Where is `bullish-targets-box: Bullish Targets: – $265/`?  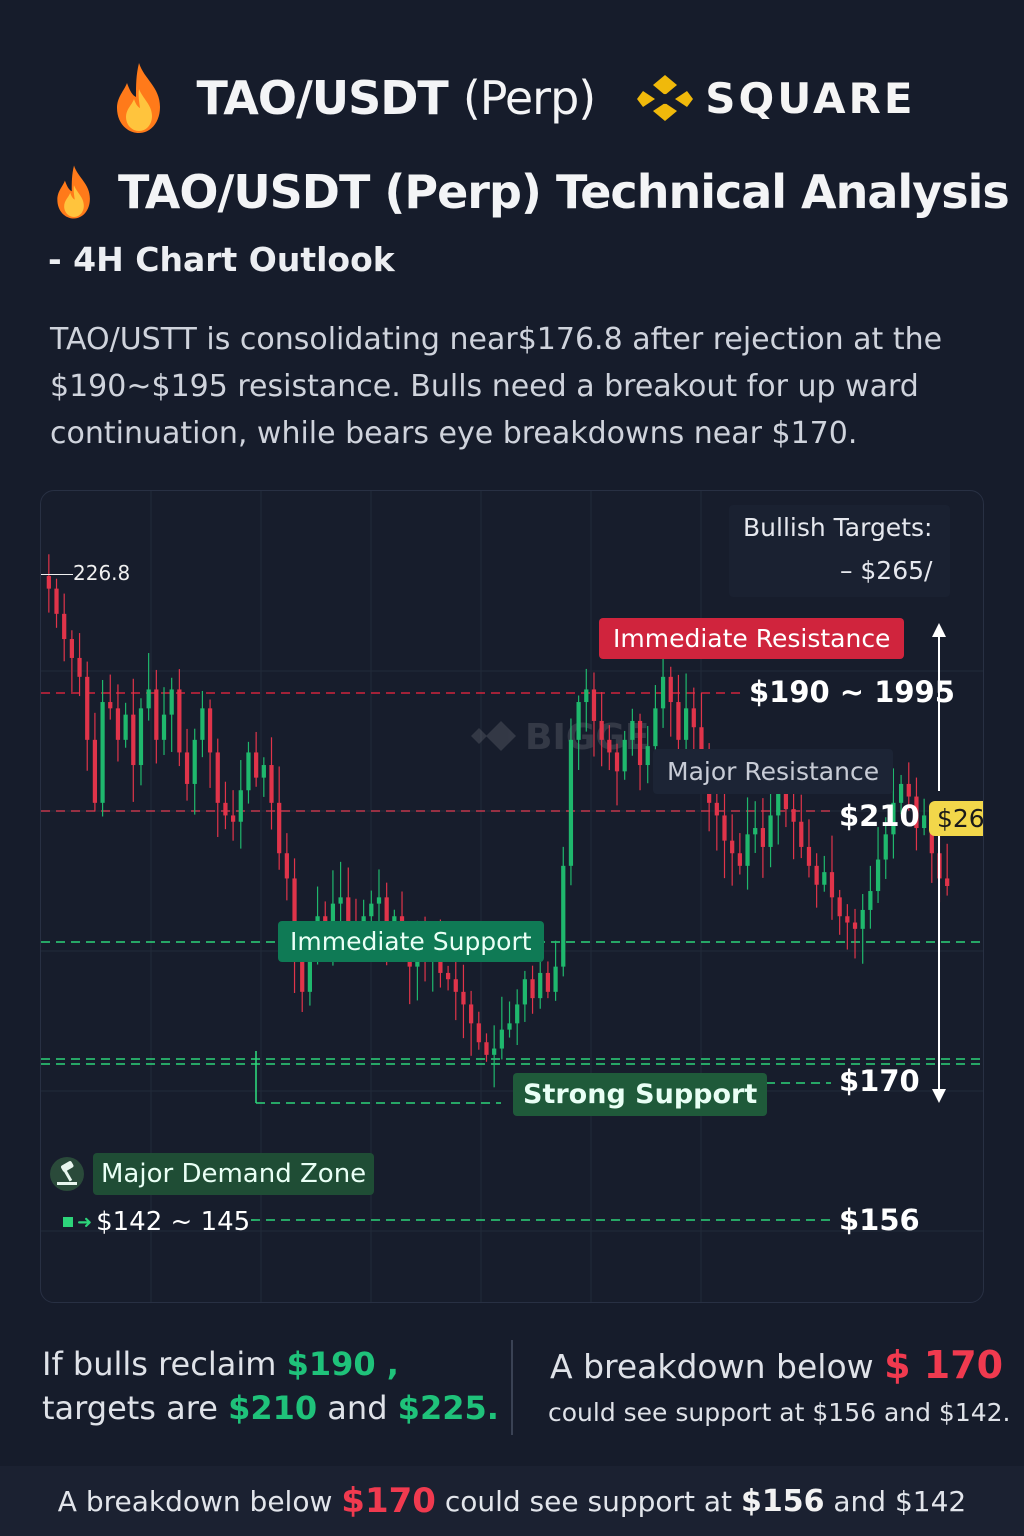
bullish-targets-box: Bullish Targets: – $265/ is located at coordinates (840, 551).